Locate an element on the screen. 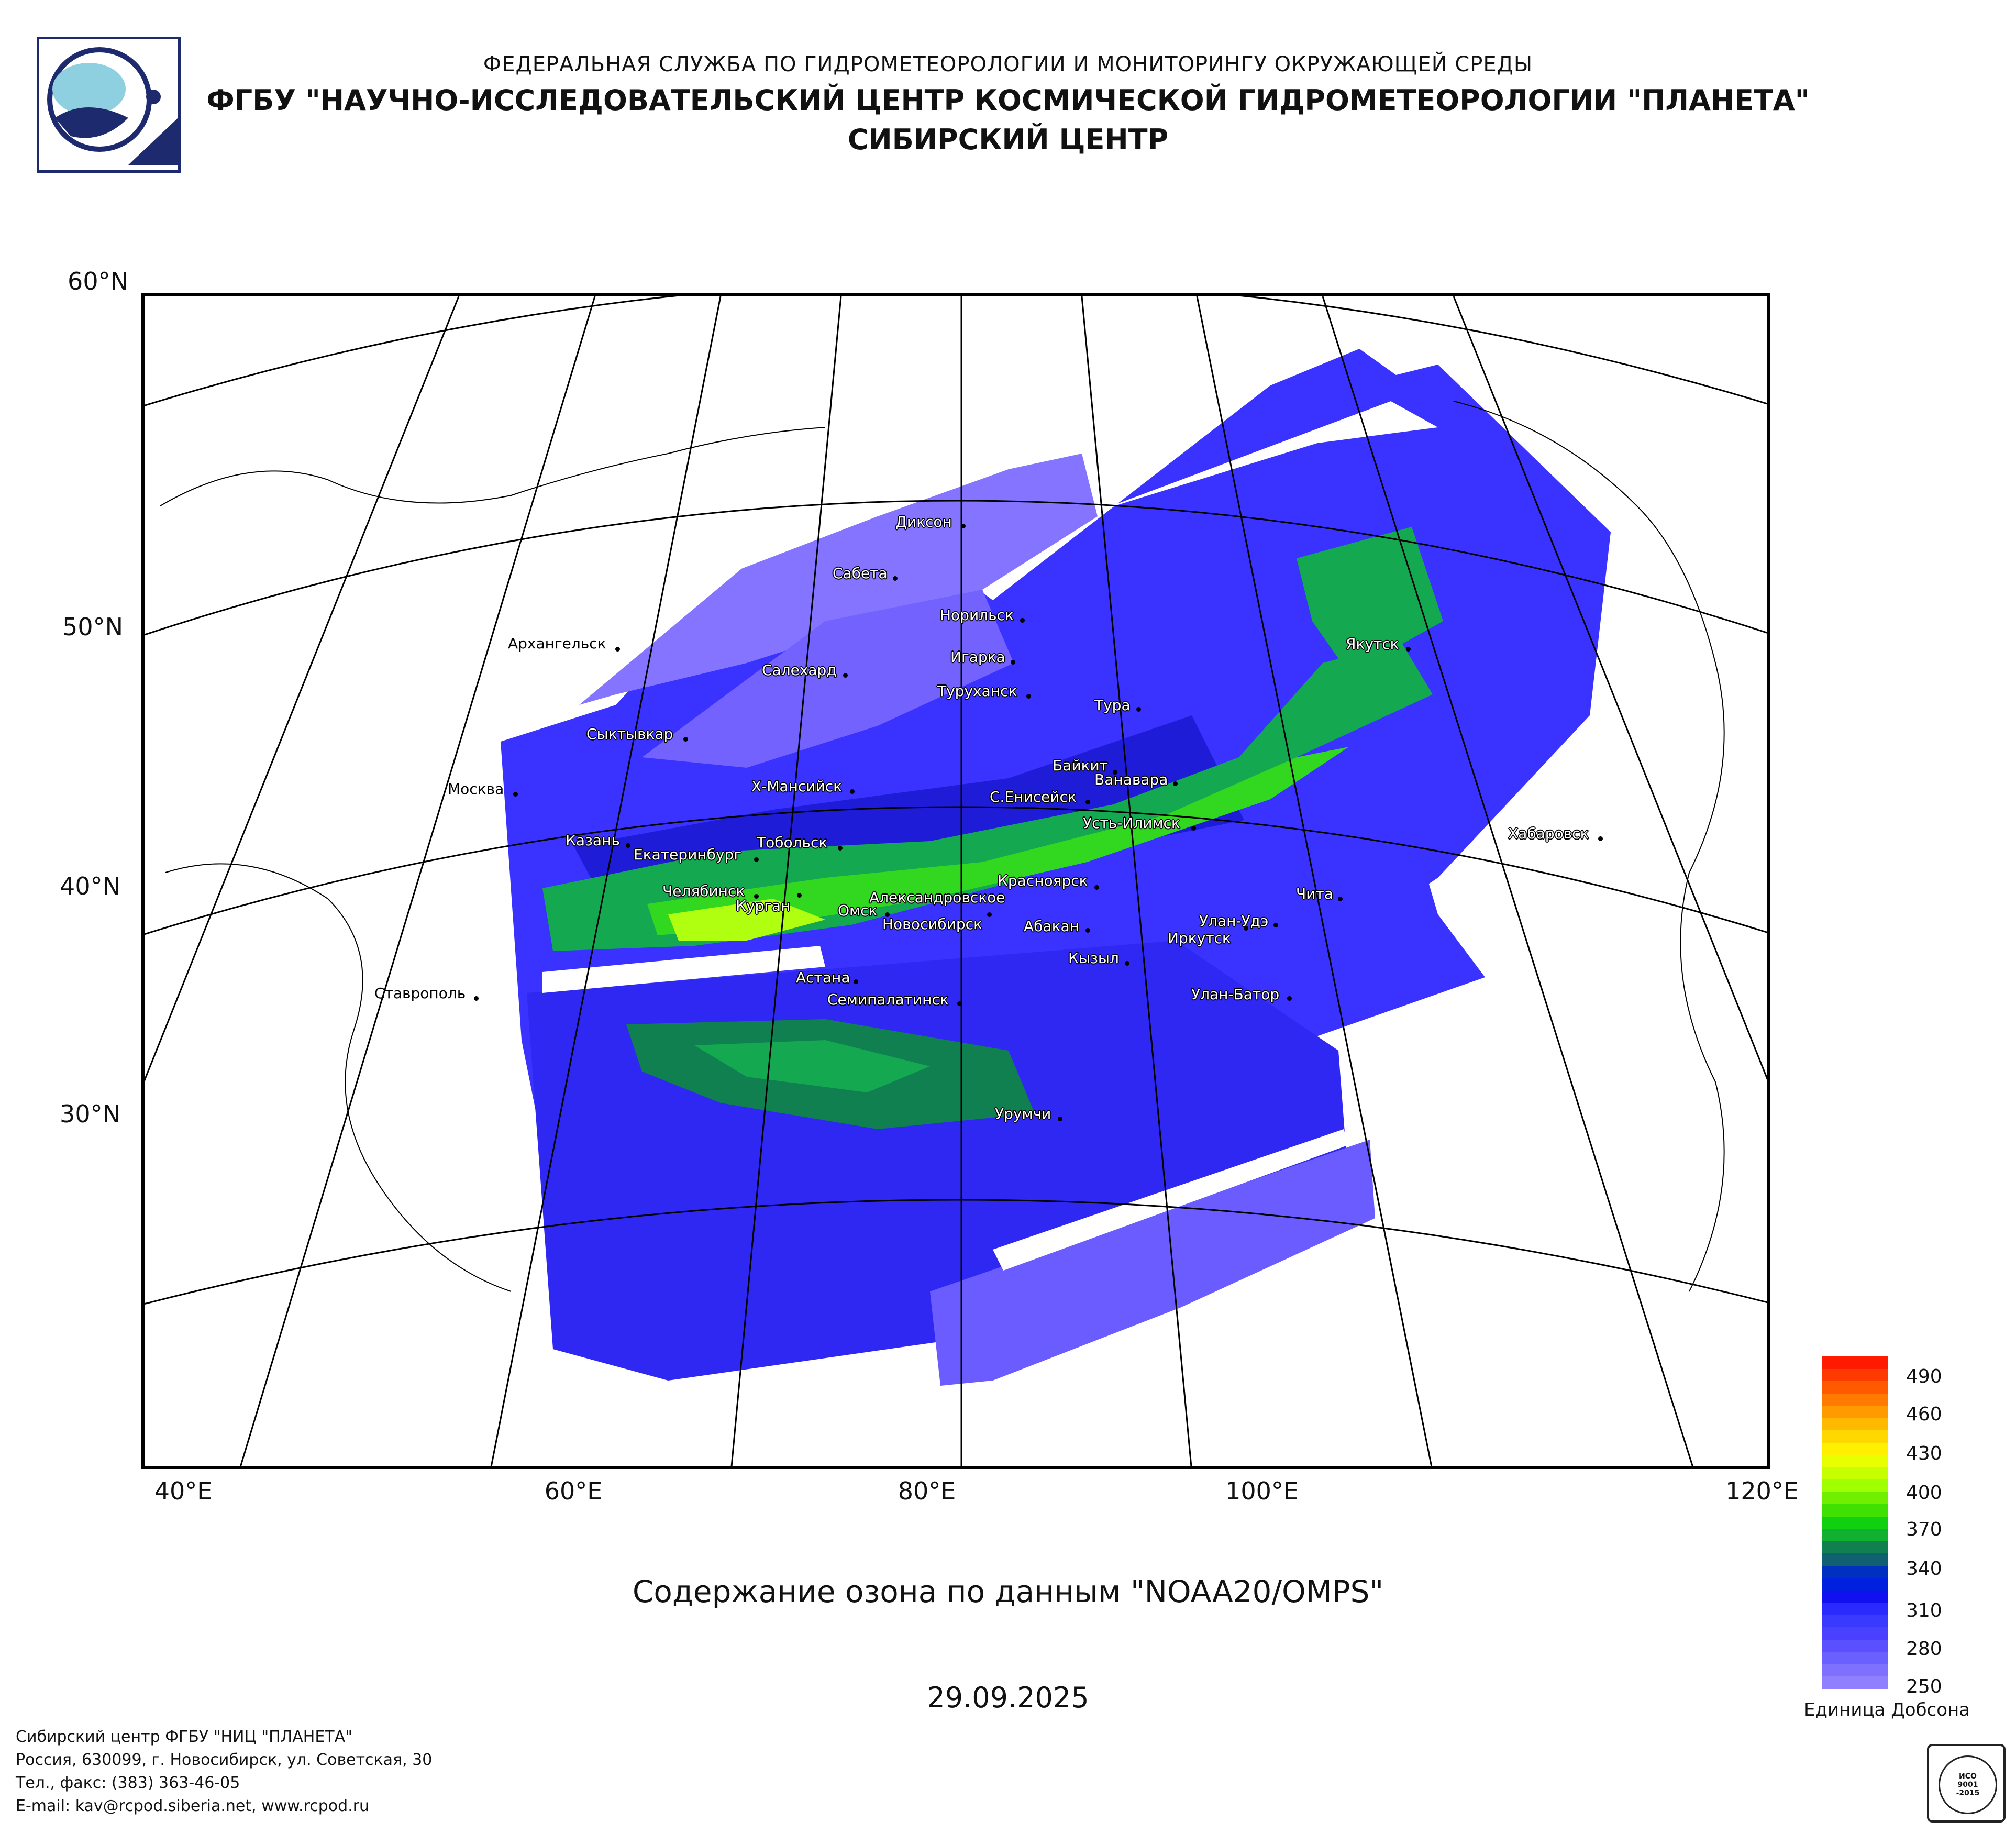  city-label-yeniseysk: С.Енисейск is located at coordinates (1034, 796).